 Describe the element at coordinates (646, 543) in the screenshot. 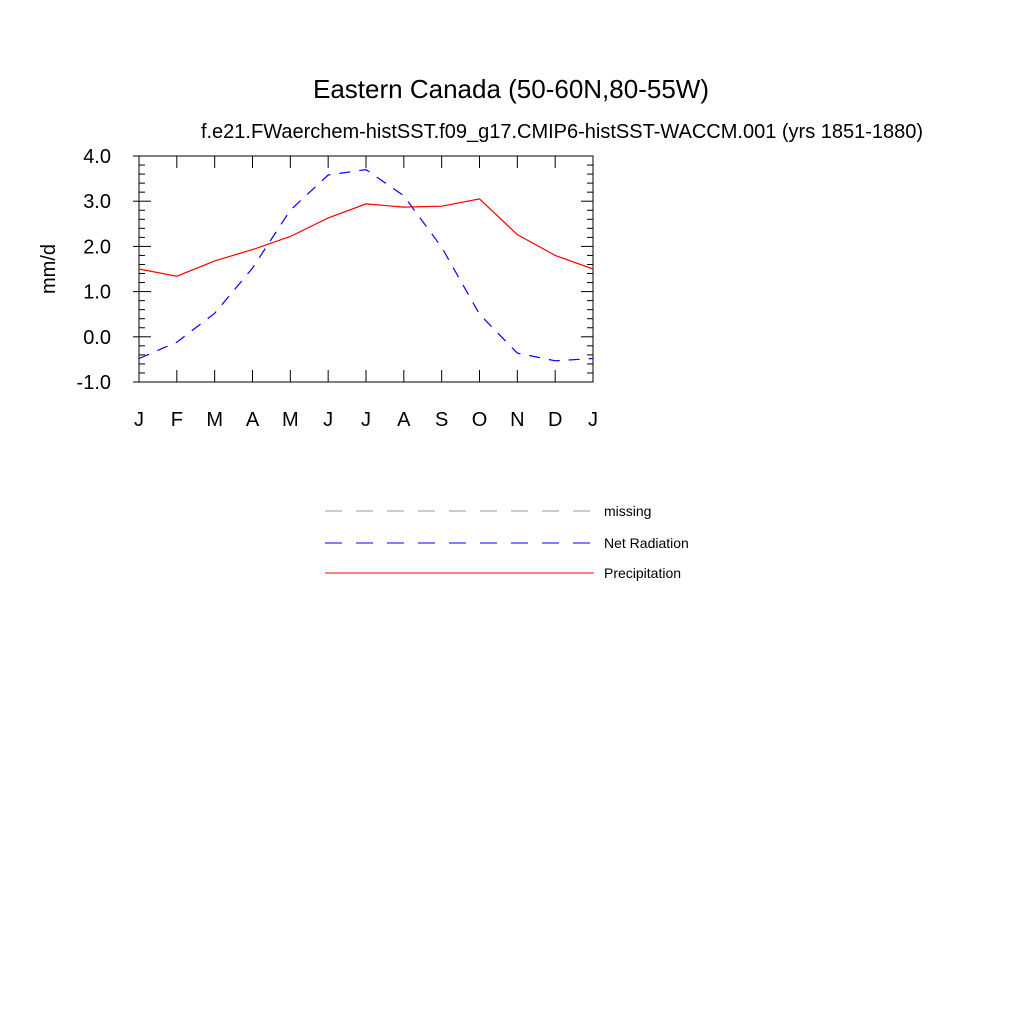

I see `legend-label: Net Radiation` at that location.